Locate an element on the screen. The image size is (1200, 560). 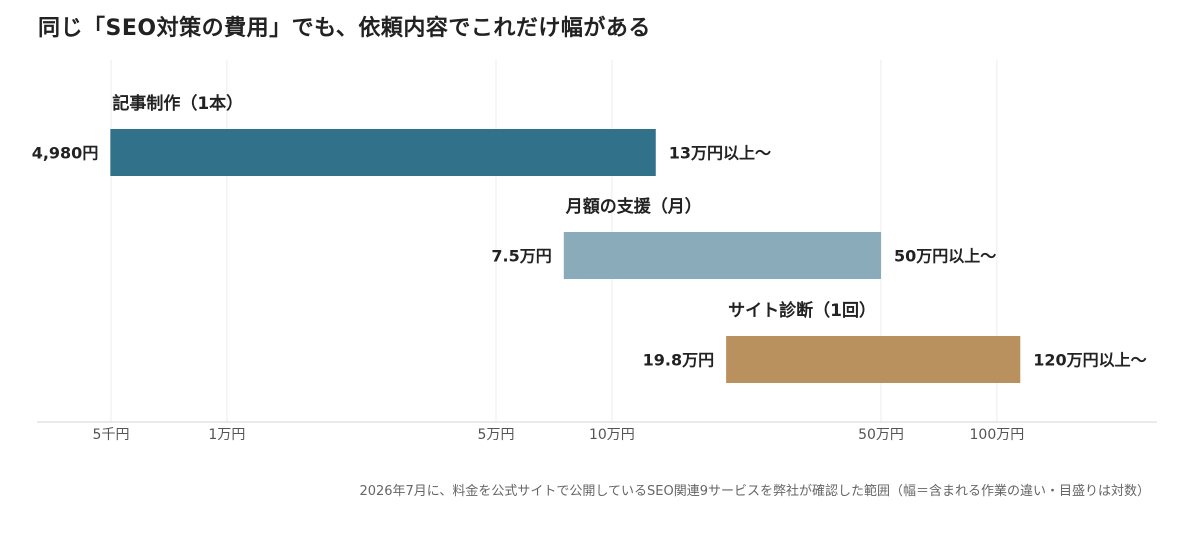
min-value-label-1: 7.5万円 is located at coordinates (521, 256).